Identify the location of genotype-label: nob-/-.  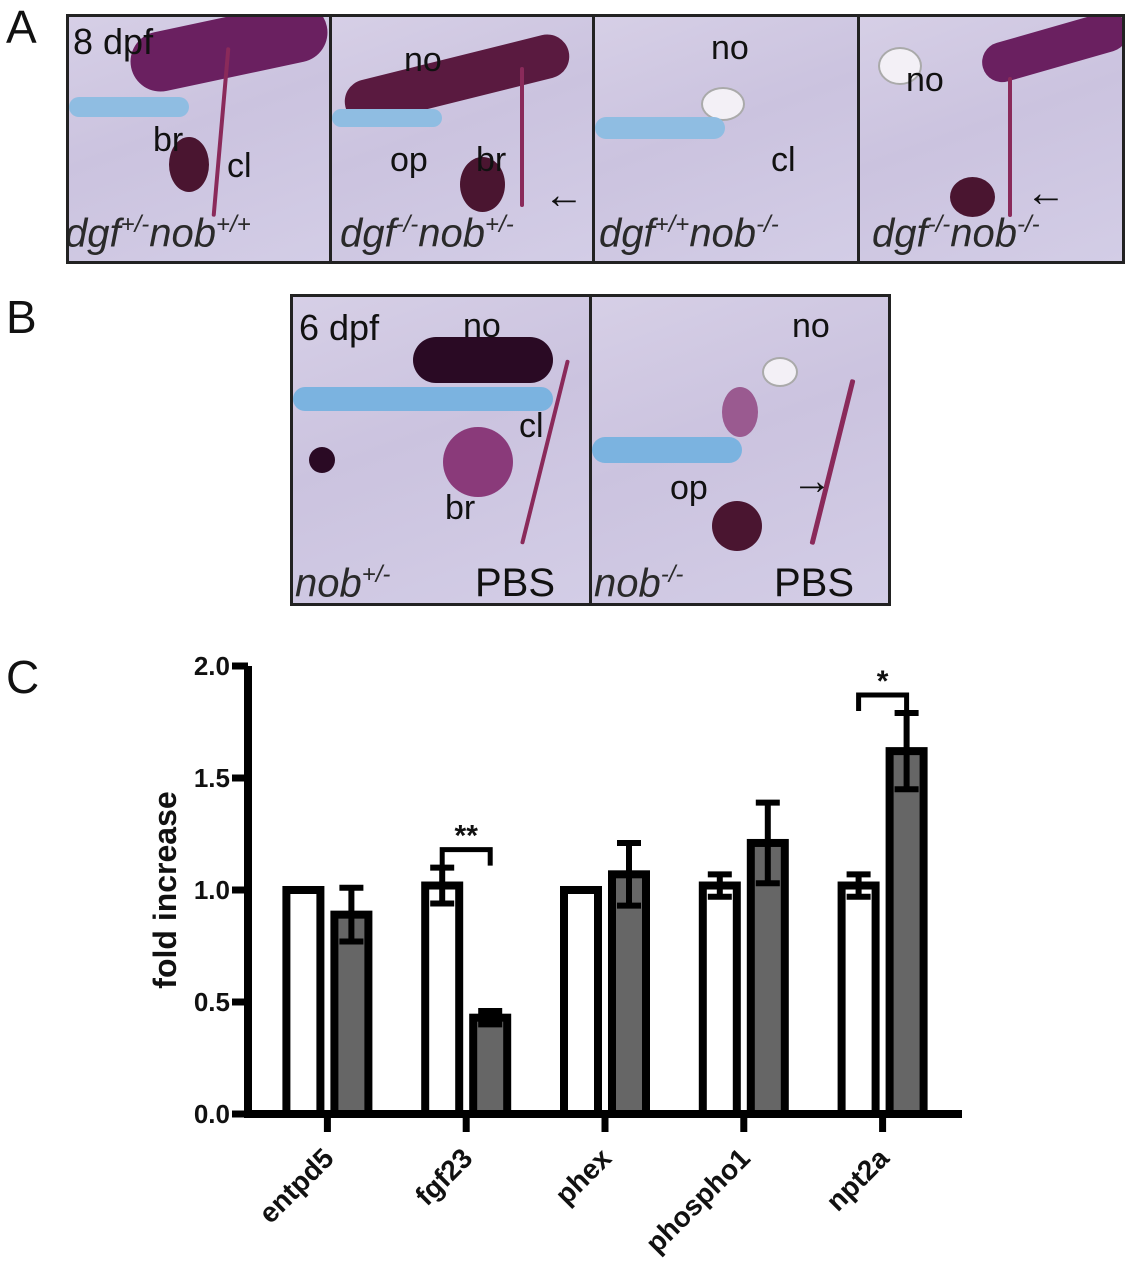
(639, 583).